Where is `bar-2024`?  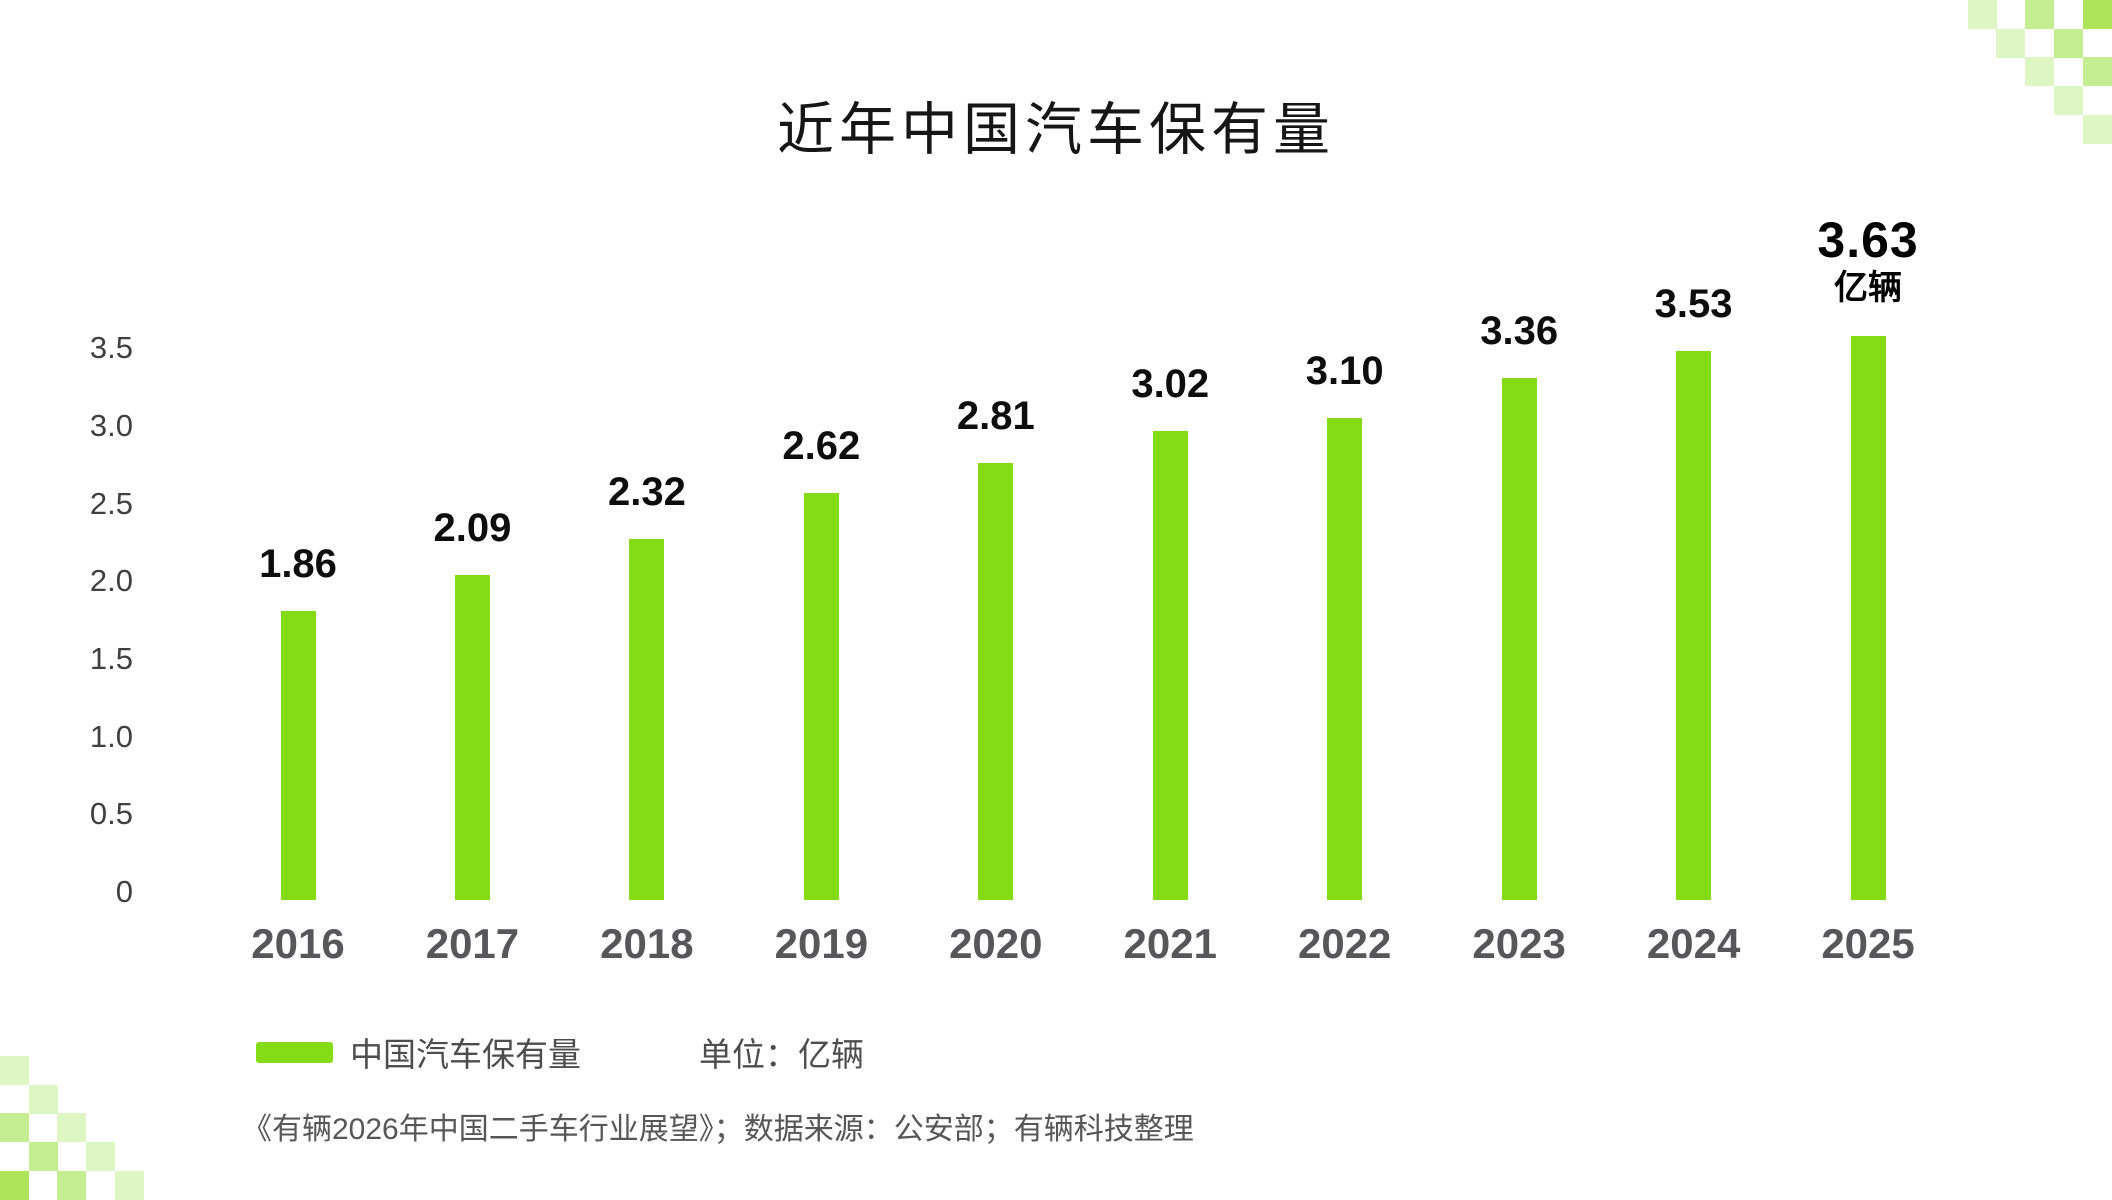
bar-2024 is located at coordinates (1694, 625).